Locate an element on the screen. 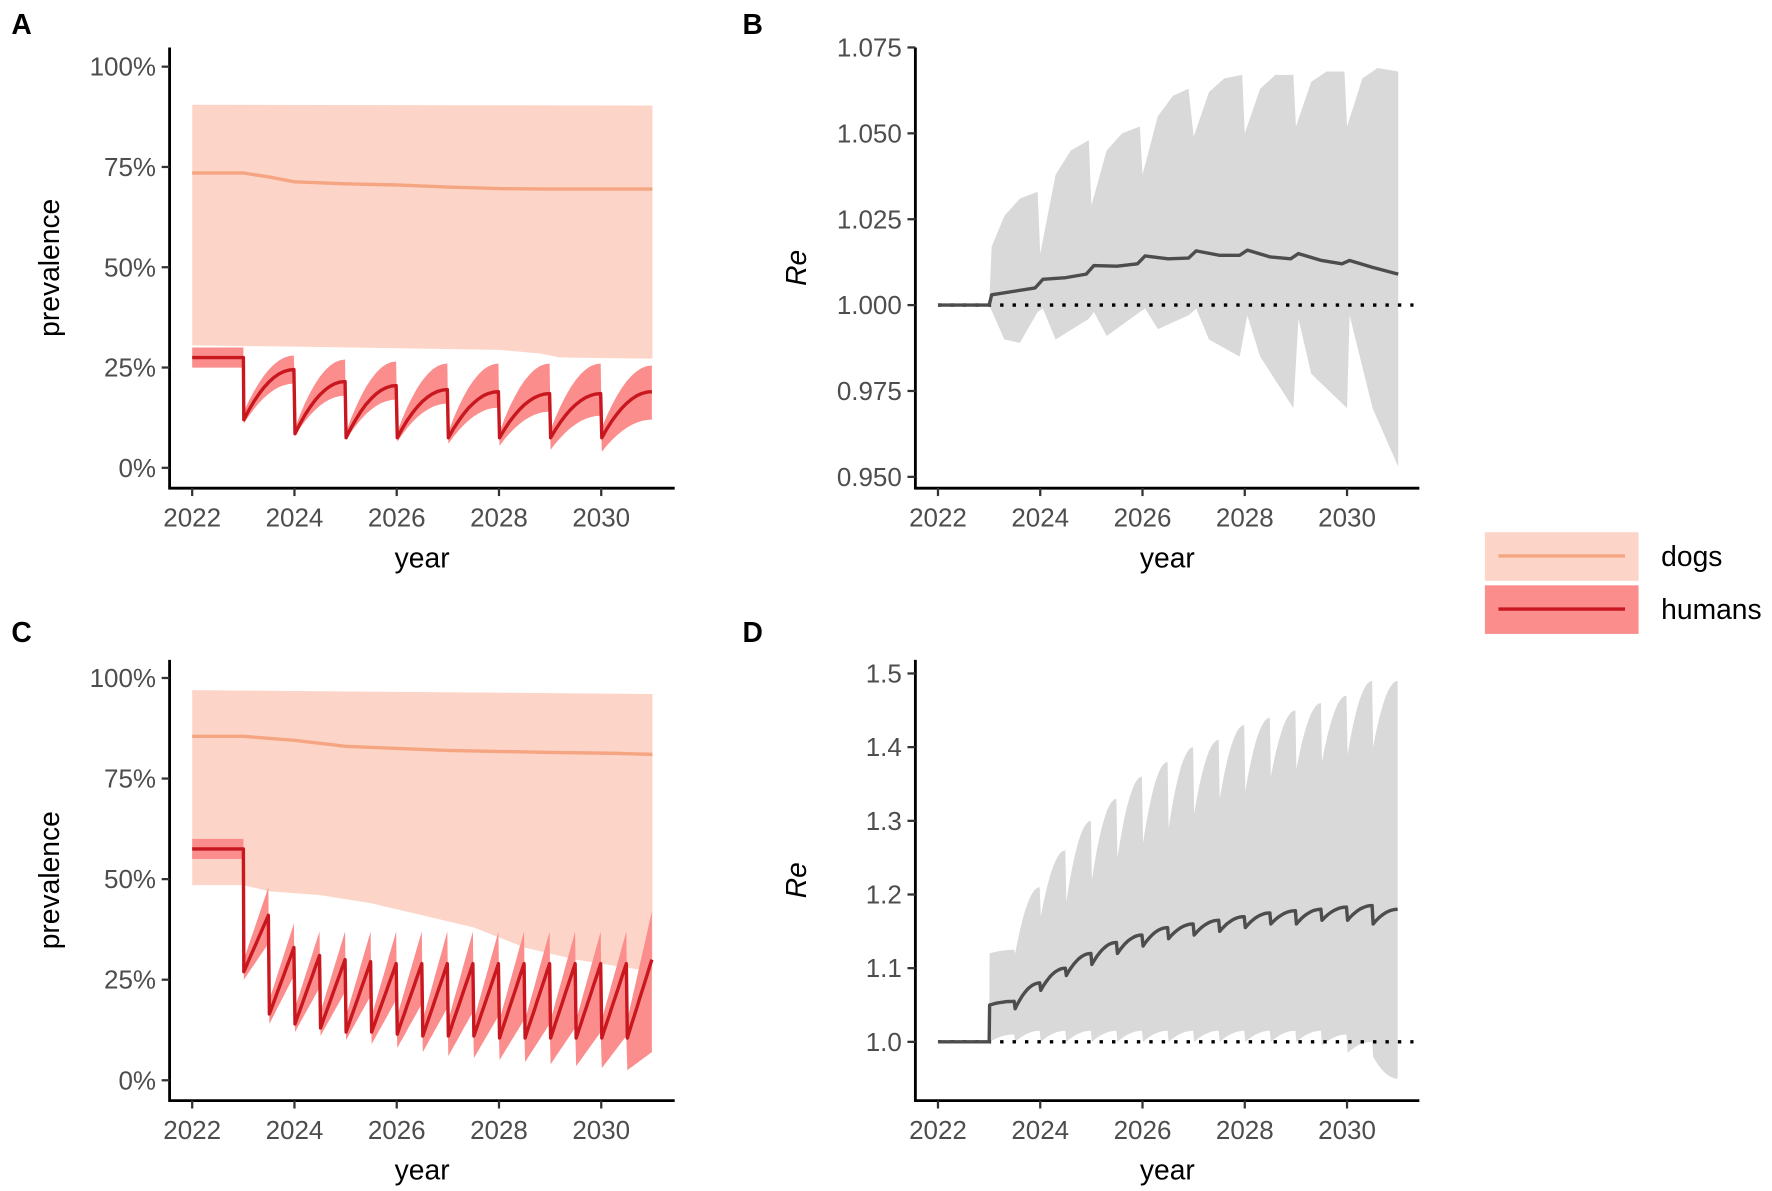 The height and width of the screenshot is (1191, 1772). y-tick-label: 1.2 is located at coordinates (884, 895).